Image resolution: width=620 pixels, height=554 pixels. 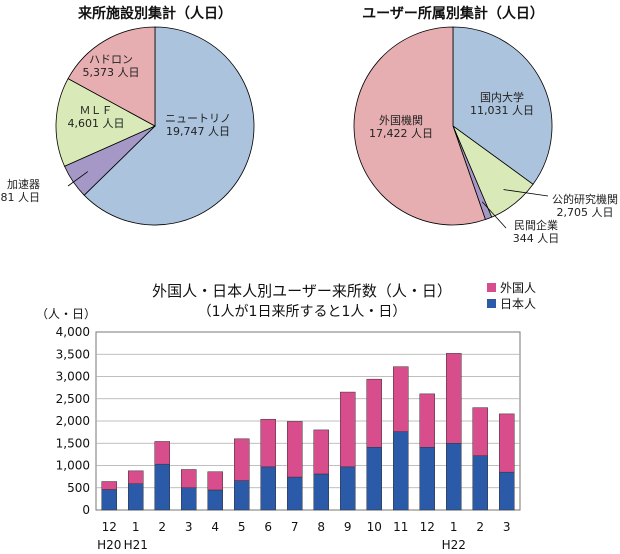 I want to click on y-tick-label: 1,500, so click(x=73, y=443).